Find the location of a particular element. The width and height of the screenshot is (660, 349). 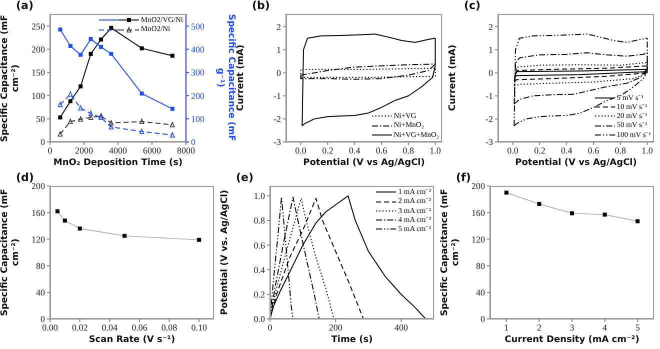

y2-tick-label: 400 is located at coordinates (198, 49).